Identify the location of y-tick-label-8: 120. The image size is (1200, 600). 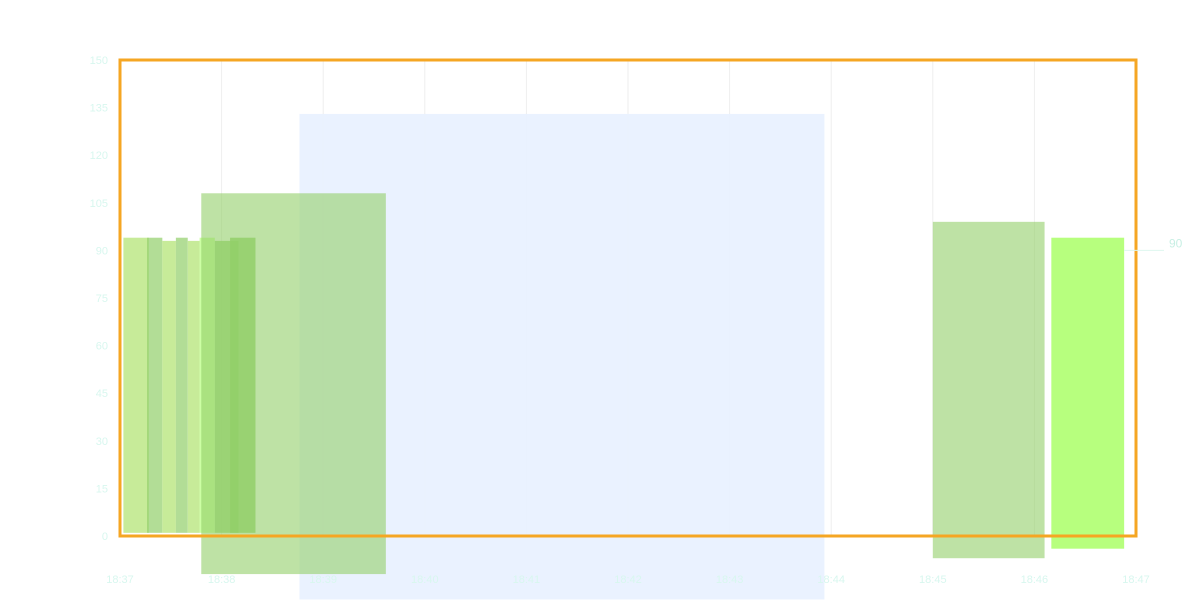
(99, 156).